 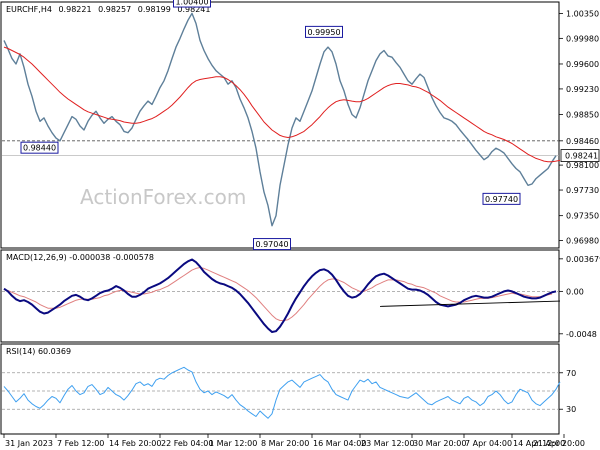 I want to click on macd-y-axis: 0.003679 0.00 -0.0048, so click(x=579, y=297).